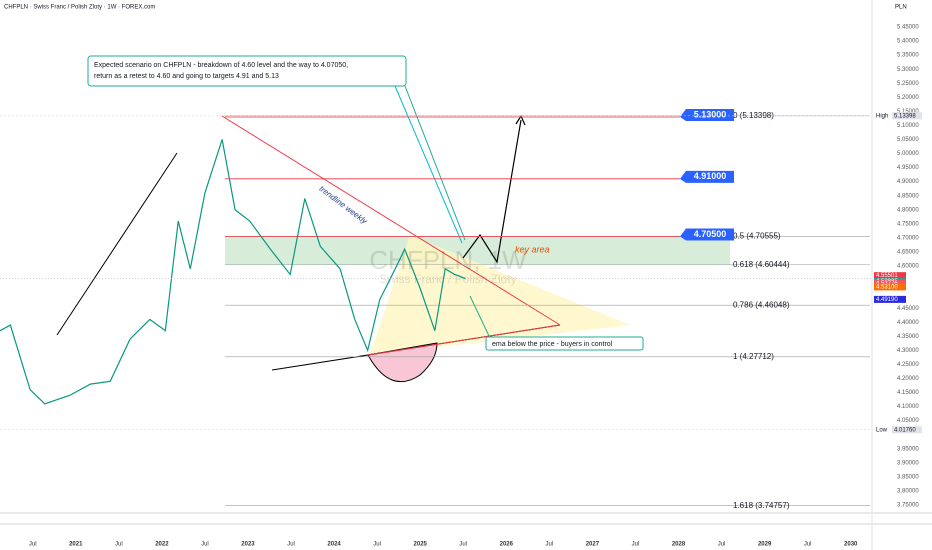  Describe the element at coordinates (908, 224) in the screenshot. I see `y-tick-label: 4.75000` at that location.